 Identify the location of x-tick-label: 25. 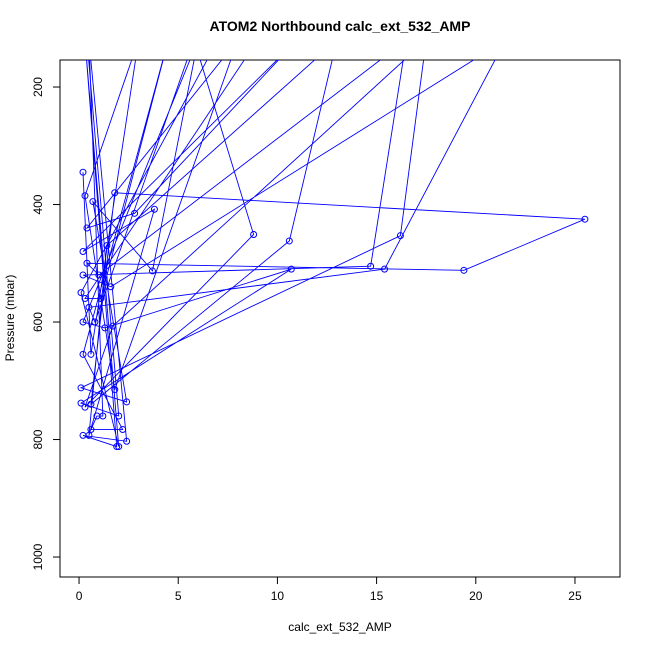
(575, 596).